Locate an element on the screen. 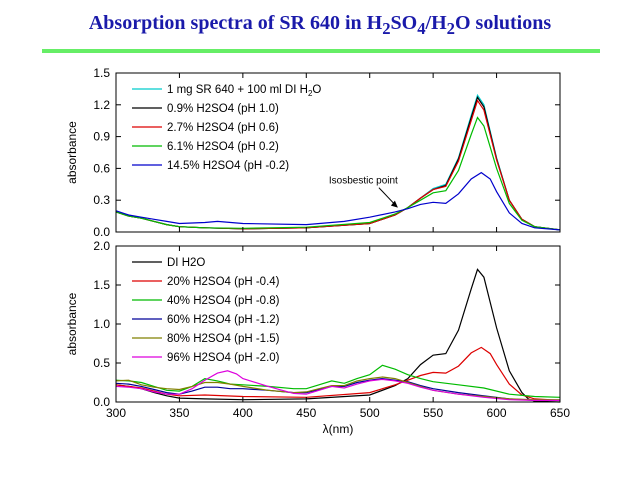 The width and height of the screenshot is (640, 480). title-text-3: /H is located at coordinates (436, 23).